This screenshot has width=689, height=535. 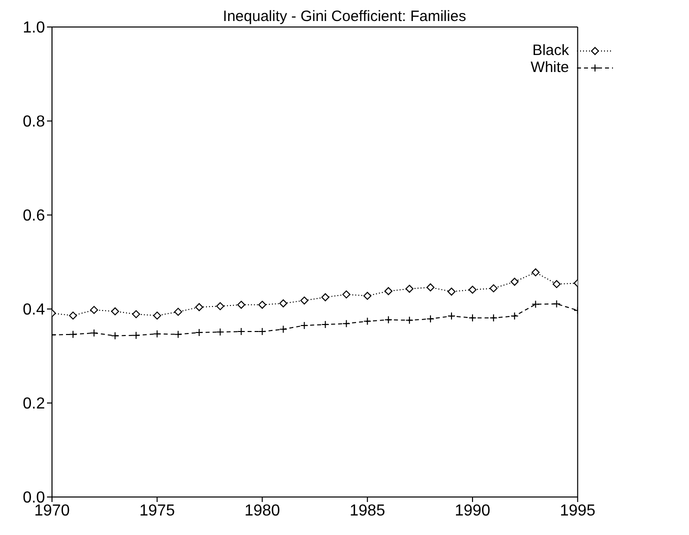 I want to click on y-tick-label: 0.2, so click(x=34, y=404).